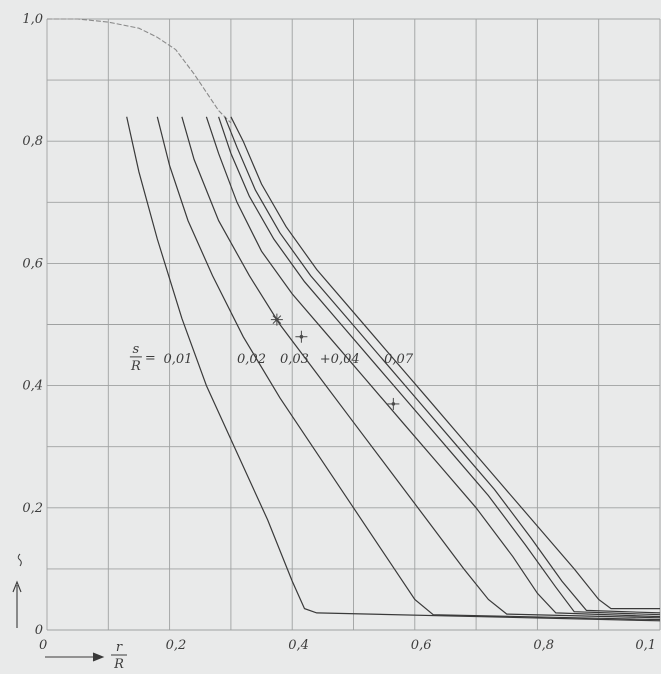 The height and width of the screenshot is (674, 661). What do you see at coordinates (32, 508) in the screenshot?
I see `y-tick-label: 0,2` at bounding box center [32, 508].